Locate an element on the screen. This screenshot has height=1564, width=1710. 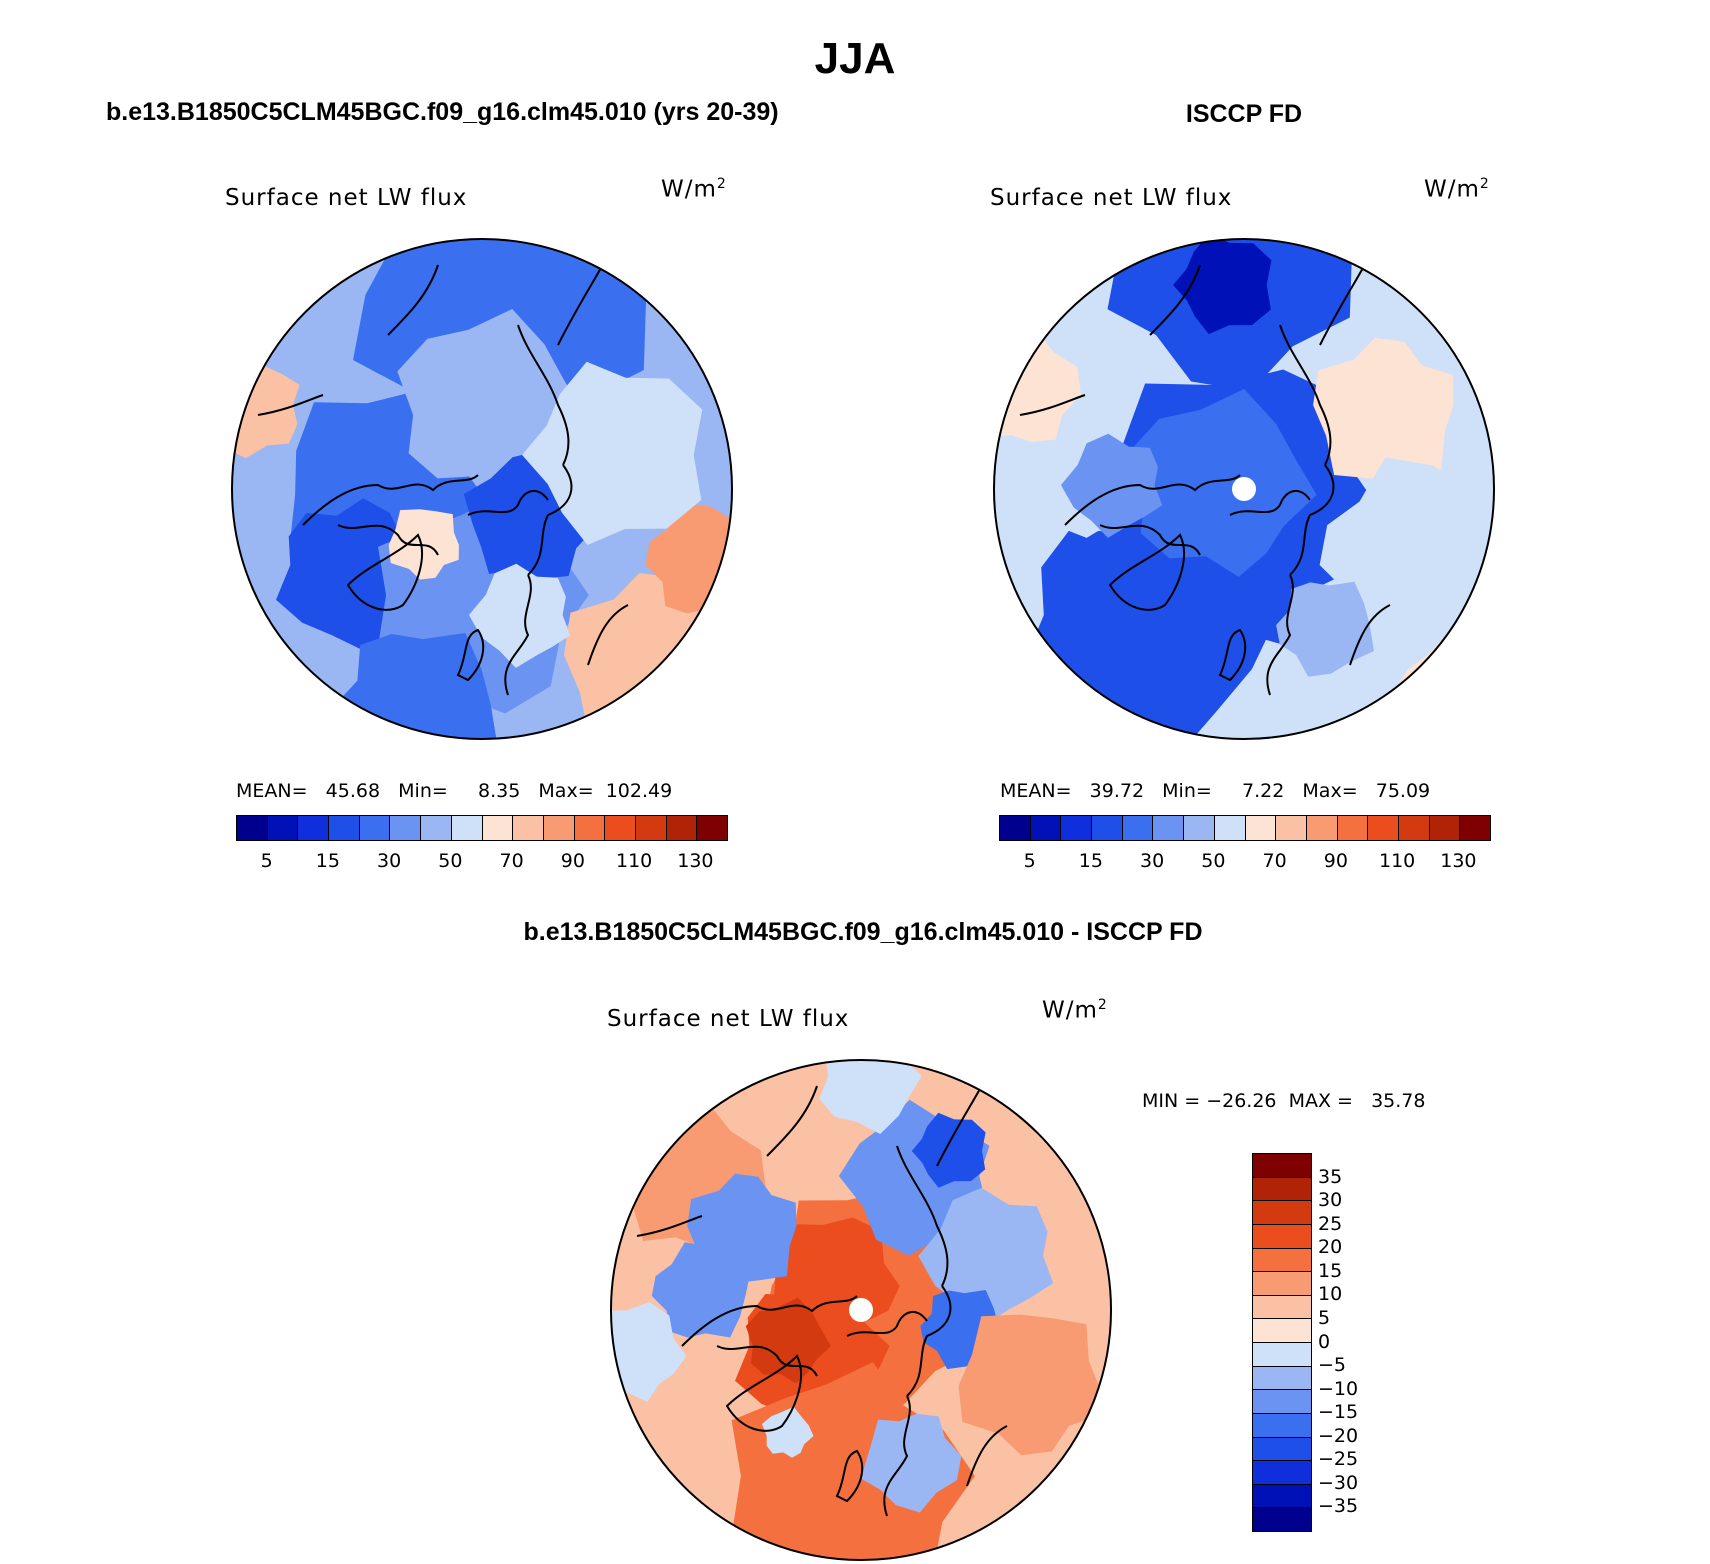
colorbar-tick-label: −15 is located at coordinates (1338, 1412).